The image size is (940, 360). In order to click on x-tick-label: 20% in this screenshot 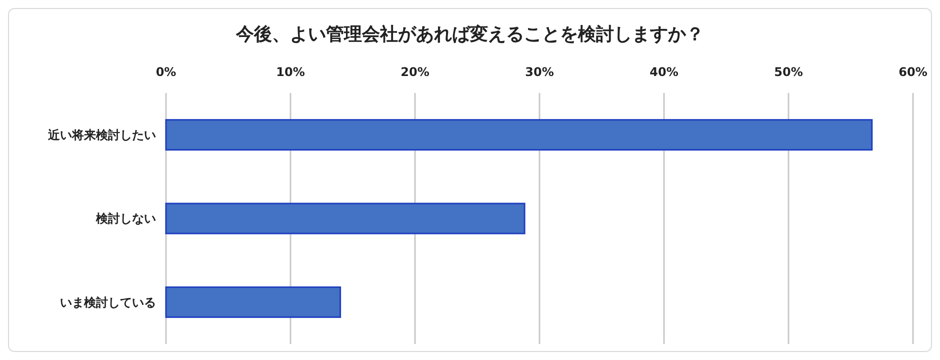, I will do `click(415, 72)`.